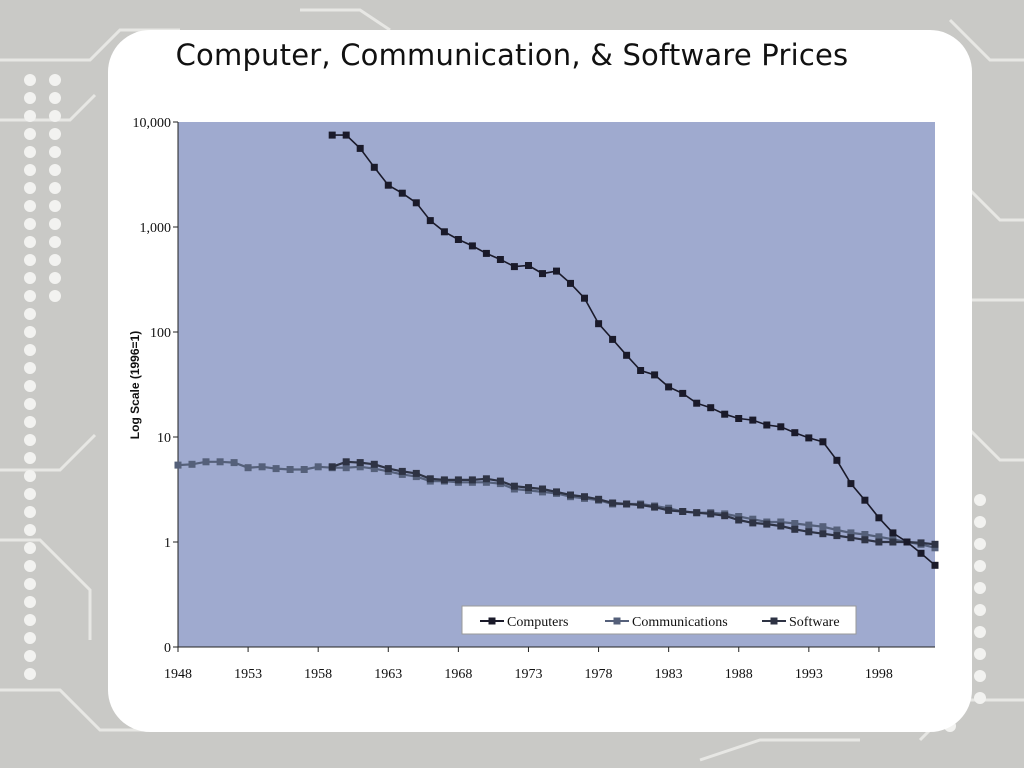 This screenshot has width=1024, height=768. I want to click on legend-marker, so click(492, 621).